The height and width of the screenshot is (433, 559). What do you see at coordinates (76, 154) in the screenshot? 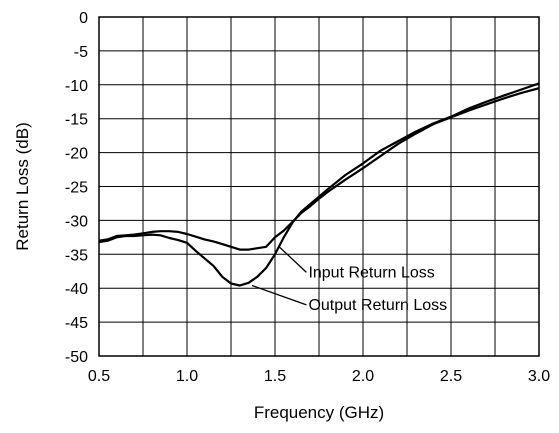
I see `y-tick-label: -20` at bounding box center [76, 154].